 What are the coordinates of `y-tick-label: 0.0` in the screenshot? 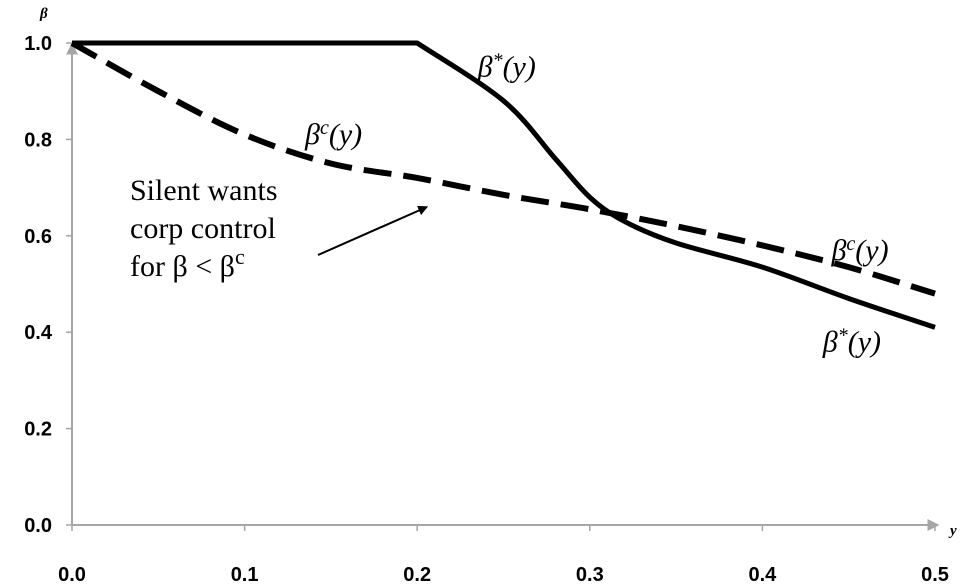 It's located at (38, 526).